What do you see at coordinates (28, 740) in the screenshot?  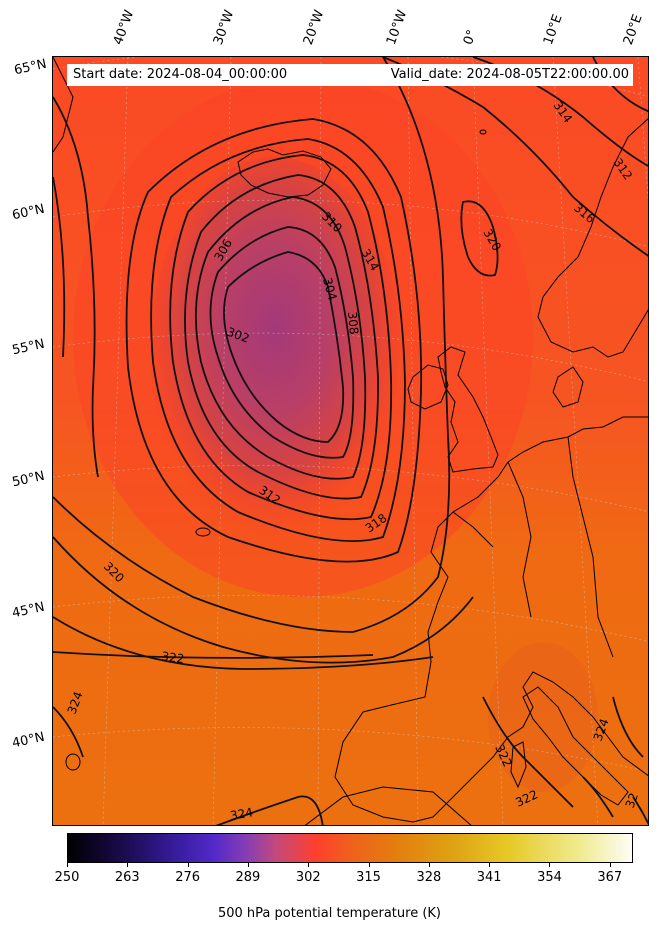 I see `latitude-label: 40°N` at bounding box center [28, 740].